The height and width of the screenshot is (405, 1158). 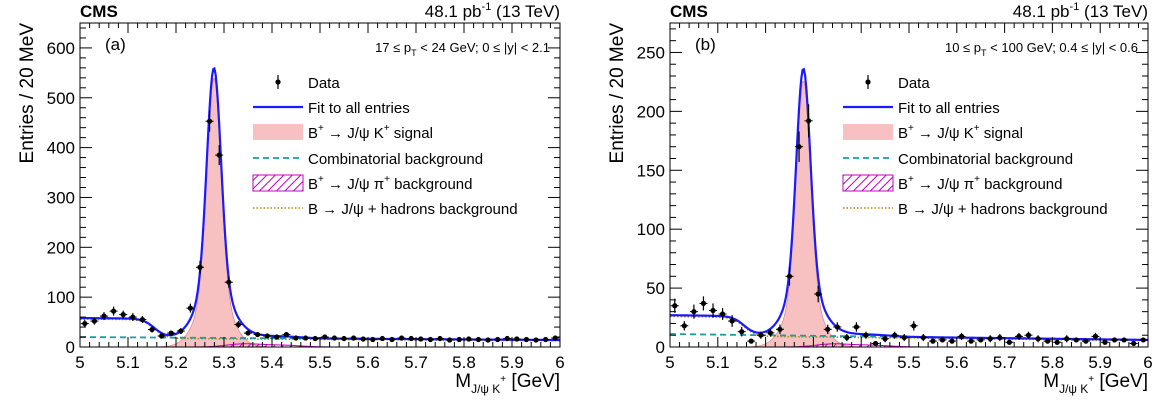 I want to click on legend-jpsipi-text: → J/ψ π, so click(x=944, y=184).